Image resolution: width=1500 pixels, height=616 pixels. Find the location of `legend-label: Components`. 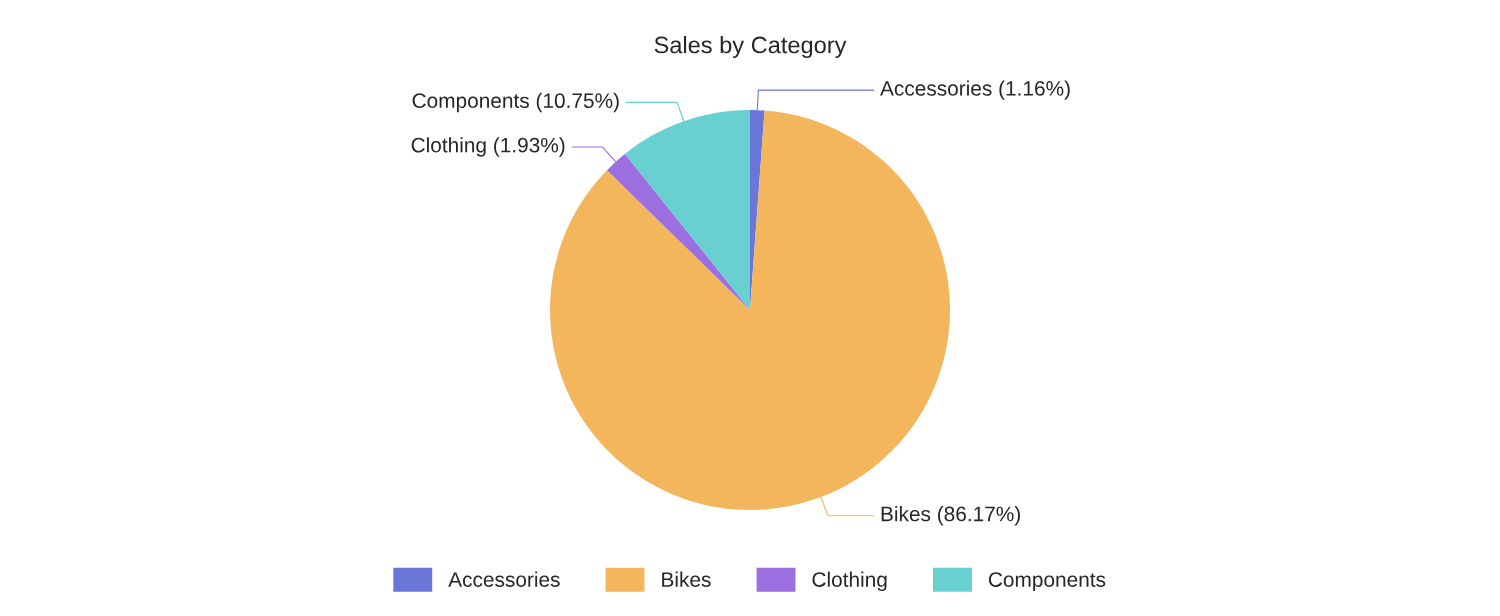

legend-label: Components is located at coordinates (1047, 582).